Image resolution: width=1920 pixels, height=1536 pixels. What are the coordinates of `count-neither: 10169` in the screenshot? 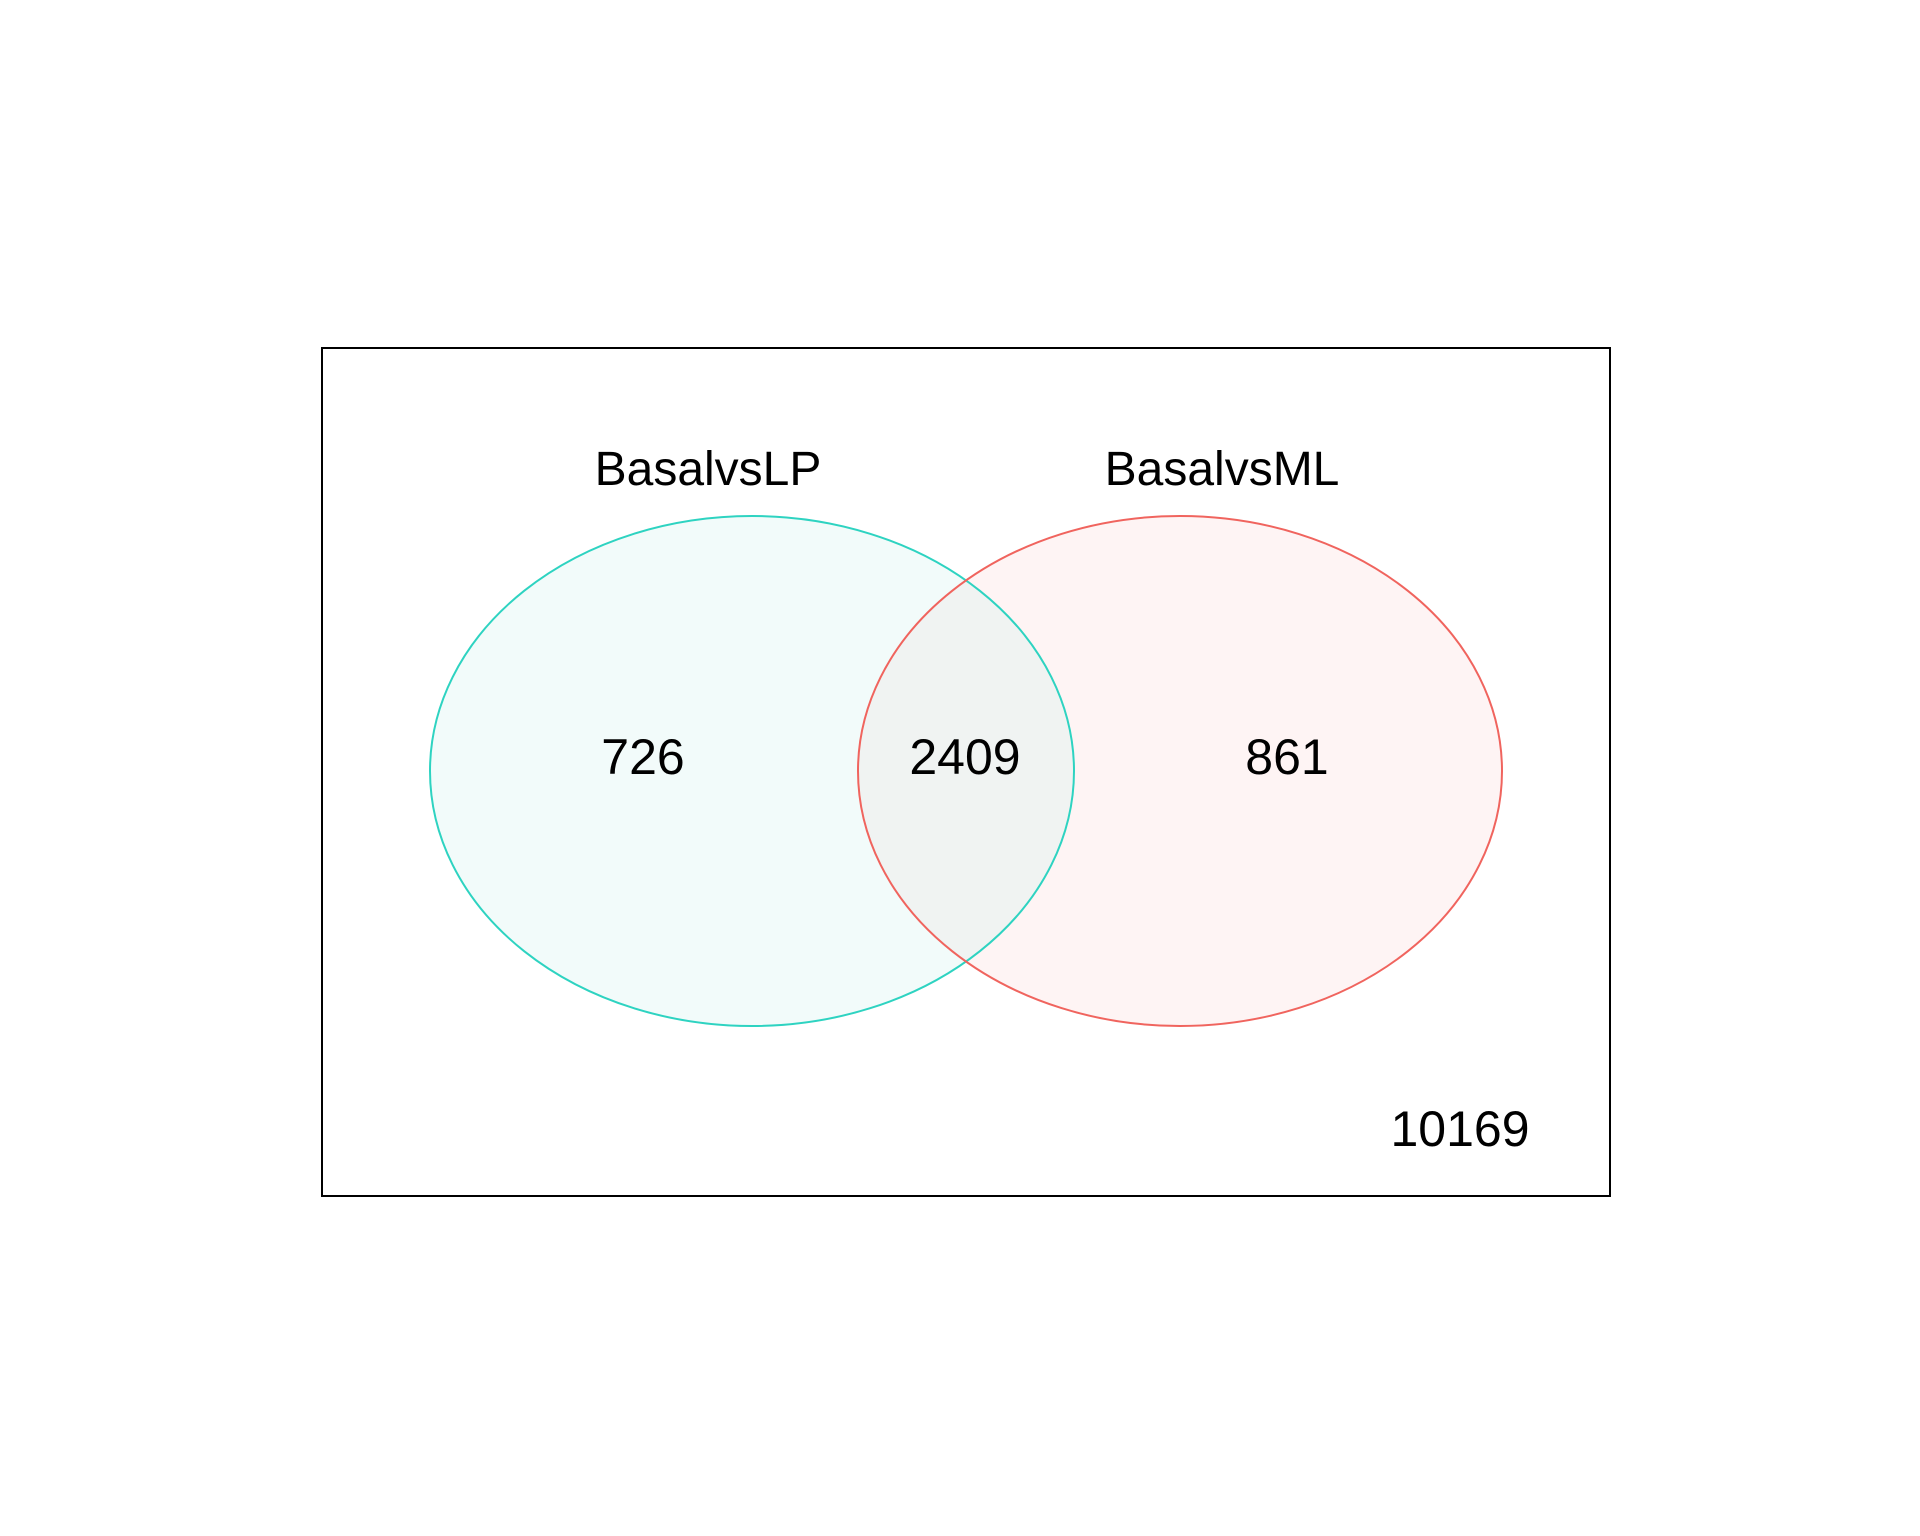 It's located at (1459, 1129).